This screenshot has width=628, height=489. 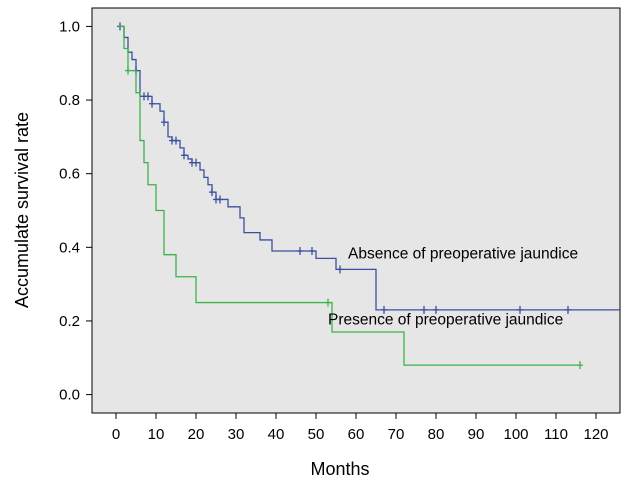 What do you see at coordinates (515, 434) in the screenshot?
I see `x-tick-label: 100` at bounding box center [515, 434].